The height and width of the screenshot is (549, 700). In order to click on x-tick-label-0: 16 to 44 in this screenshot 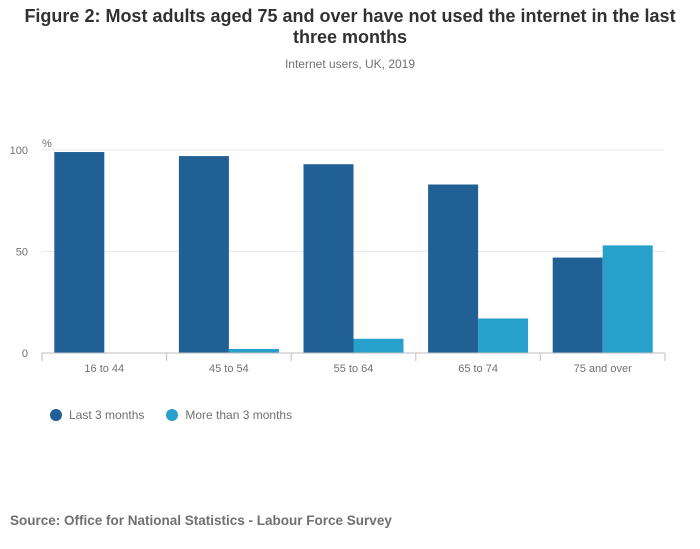, I will do `click(104, 369)`.